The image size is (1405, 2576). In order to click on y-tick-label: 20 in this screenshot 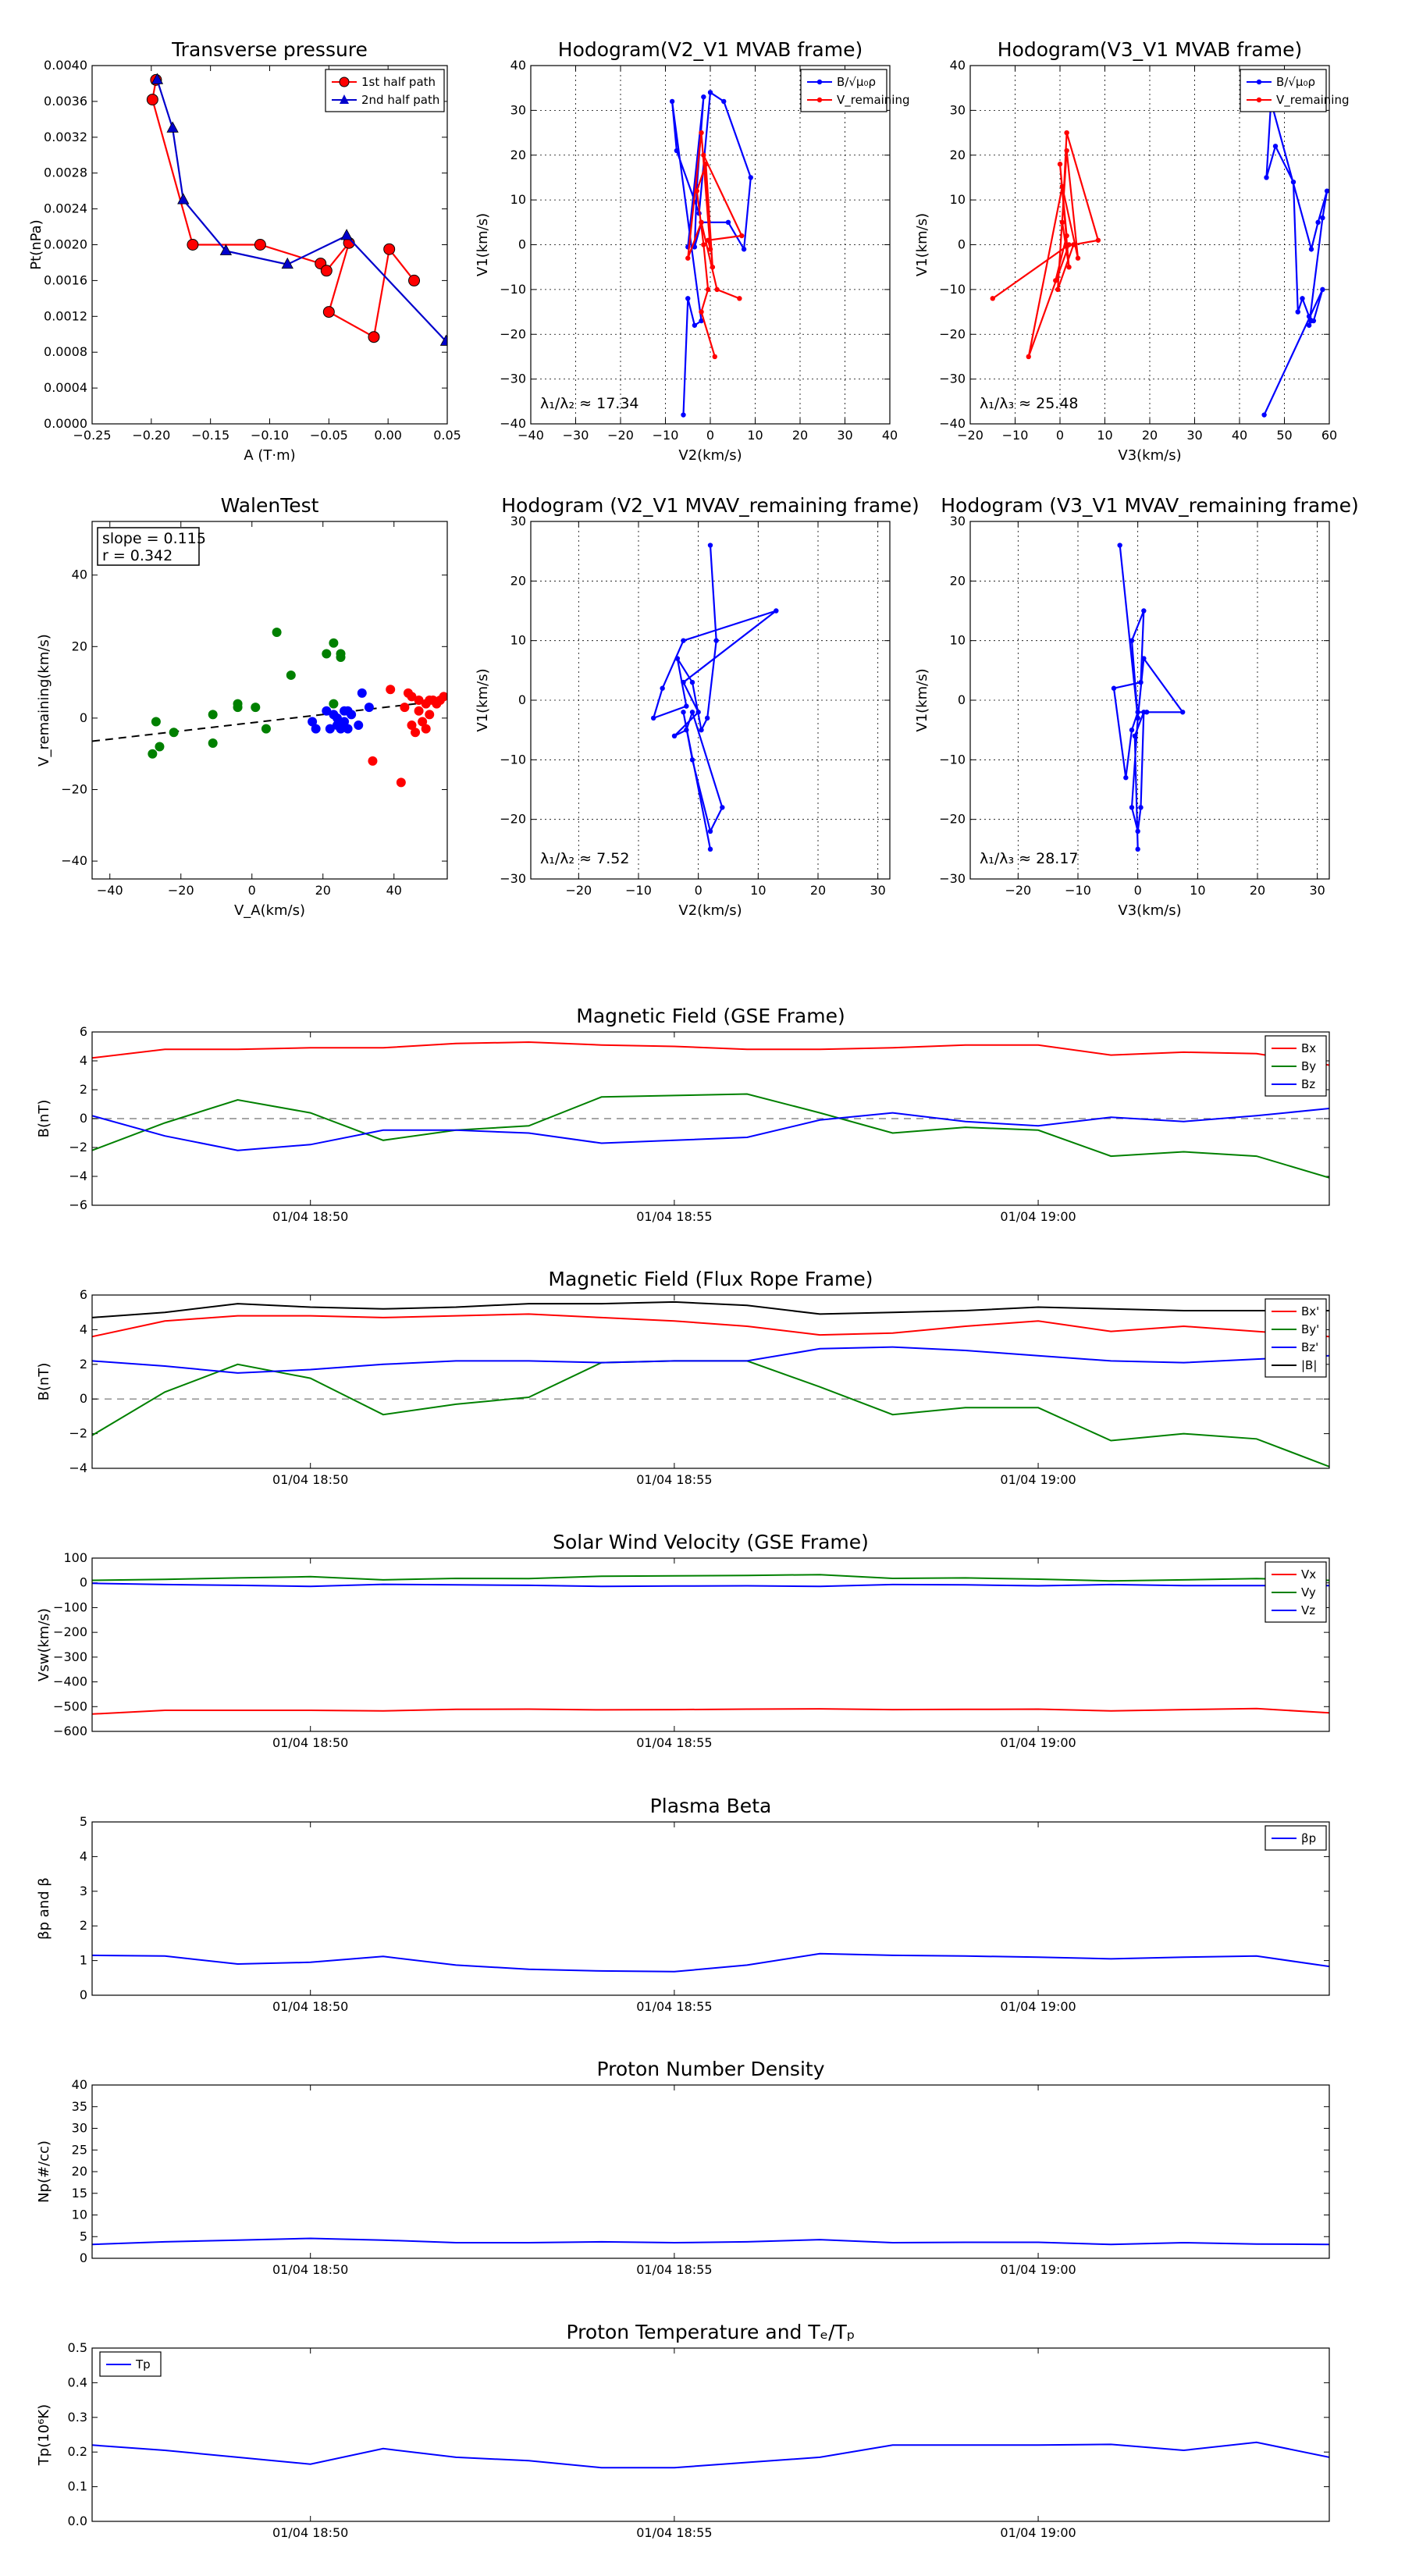, I will do `click(958, 155)`.